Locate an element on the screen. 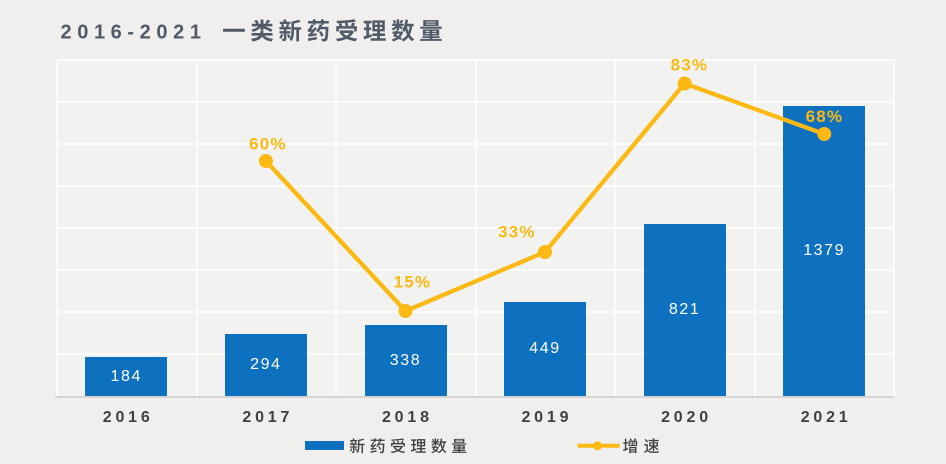 This screenshot has height=464, width=946. svg-text: 33% is located at coordinates (517, 232).